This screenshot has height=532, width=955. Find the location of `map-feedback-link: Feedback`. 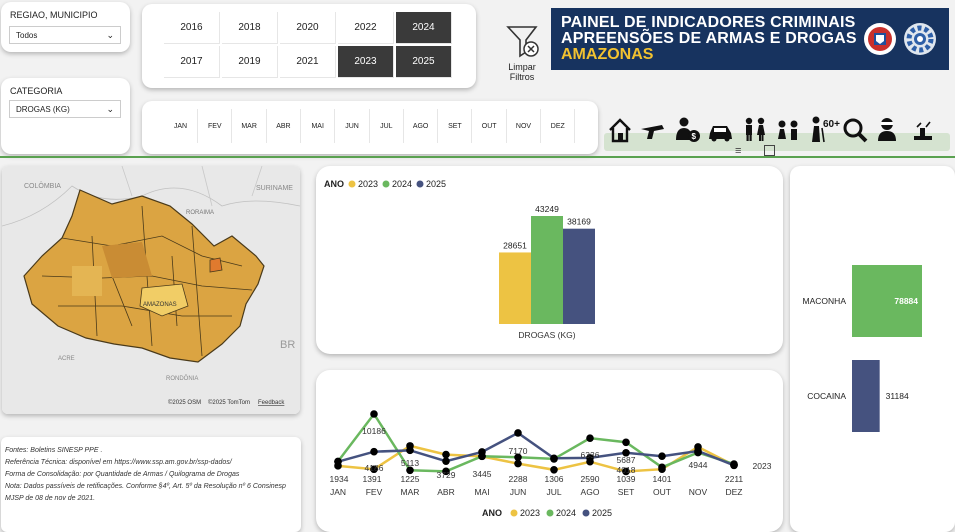

map-feedback-link: Feedback is located at coordinates (271, 403).